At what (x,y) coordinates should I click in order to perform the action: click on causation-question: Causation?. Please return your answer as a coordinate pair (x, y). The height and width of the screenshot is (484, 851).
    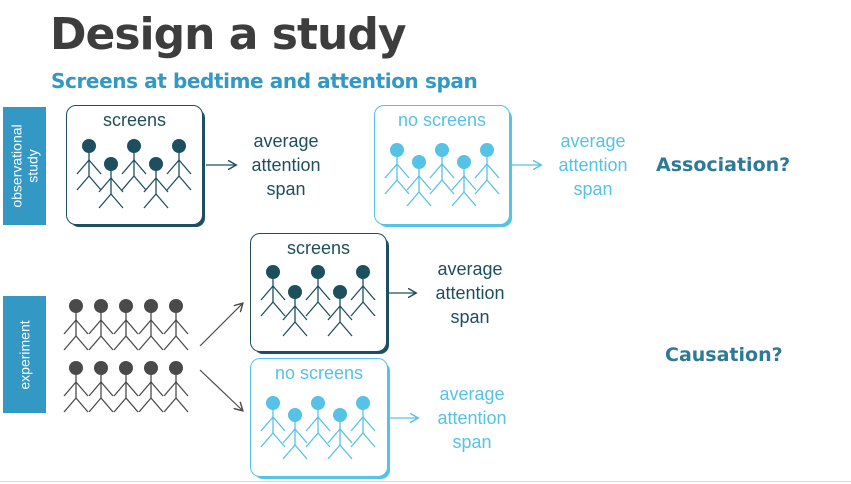
    Looking at the image, I should click on (724, 355).